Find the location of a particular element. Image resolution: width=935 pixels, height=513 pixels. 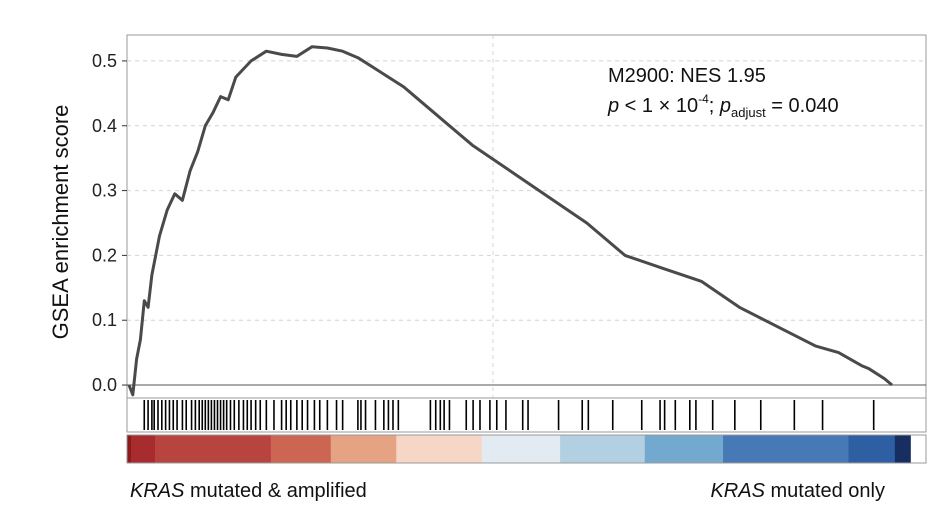

annotation-line-1: M2900: NES 1.95 is located at coordinates (687, 76).